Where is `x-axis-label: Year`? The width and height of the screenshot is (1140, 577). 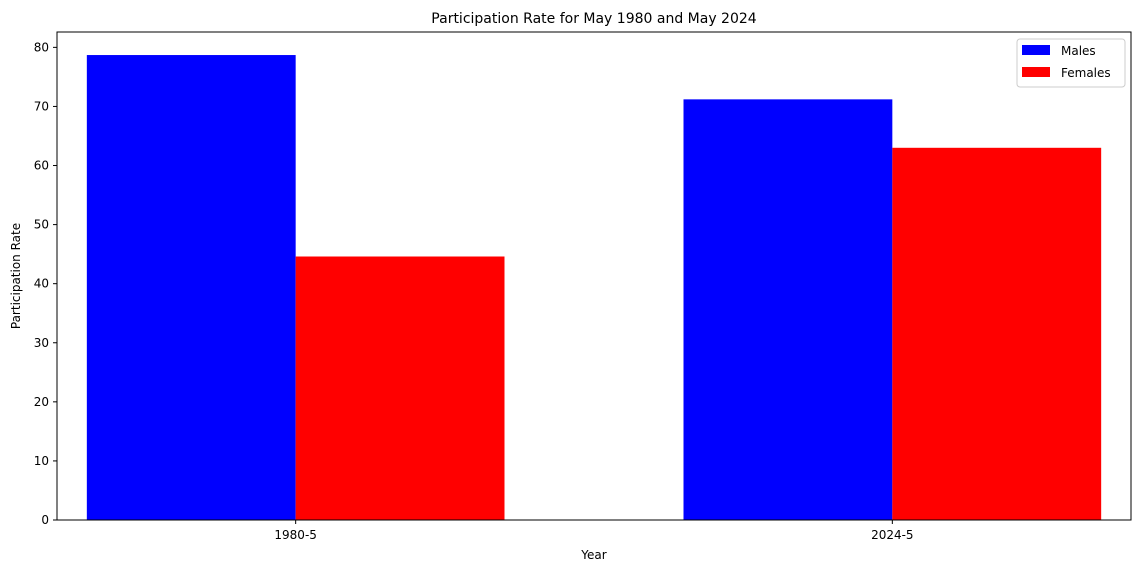 x-axis-label: Year is located at coordinates (593, 555).